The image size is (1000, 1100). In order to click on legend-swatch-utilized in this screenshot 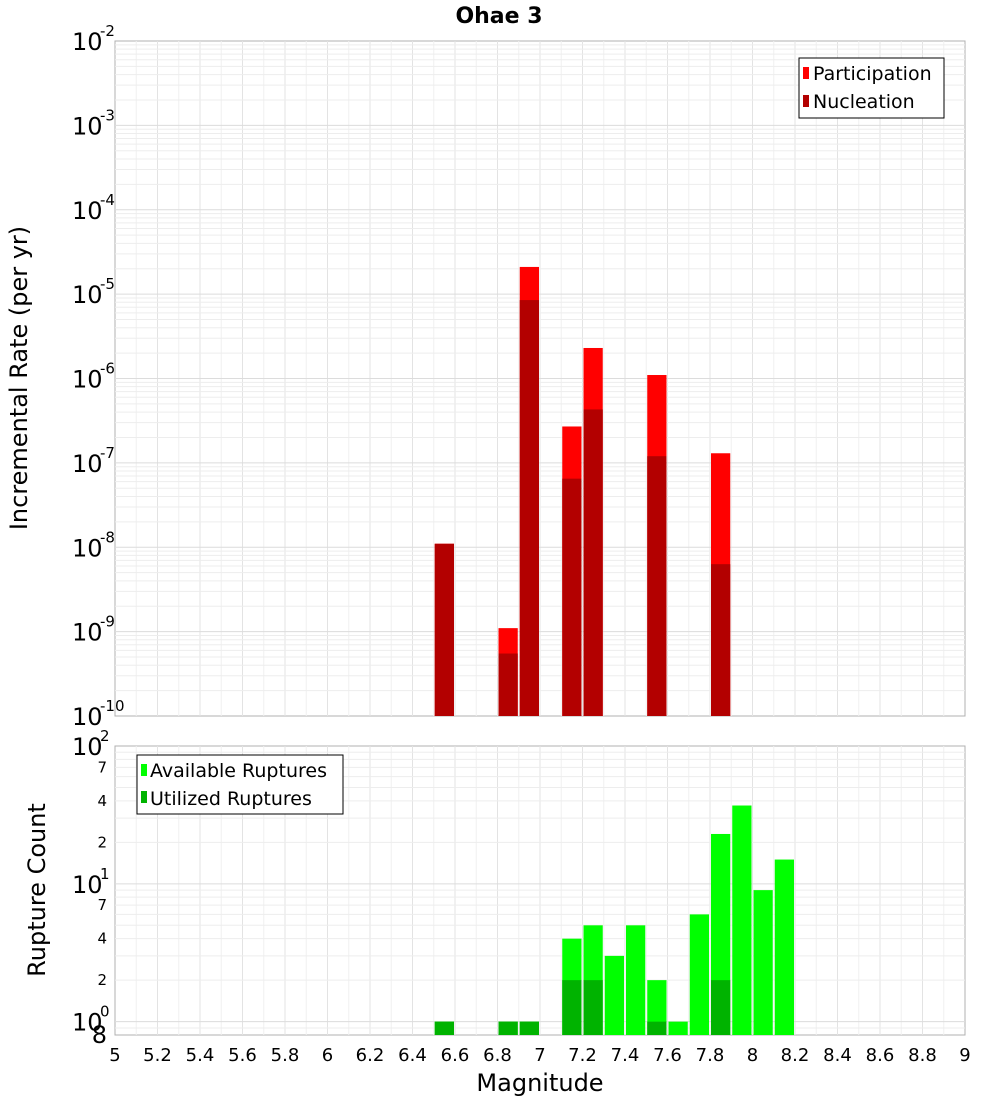, I will do `click(144, 797)`.